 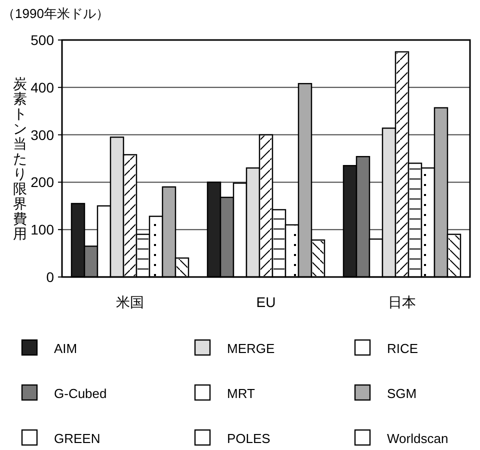 I want to click on legend-label: POLES, so click(x=249, y=438).